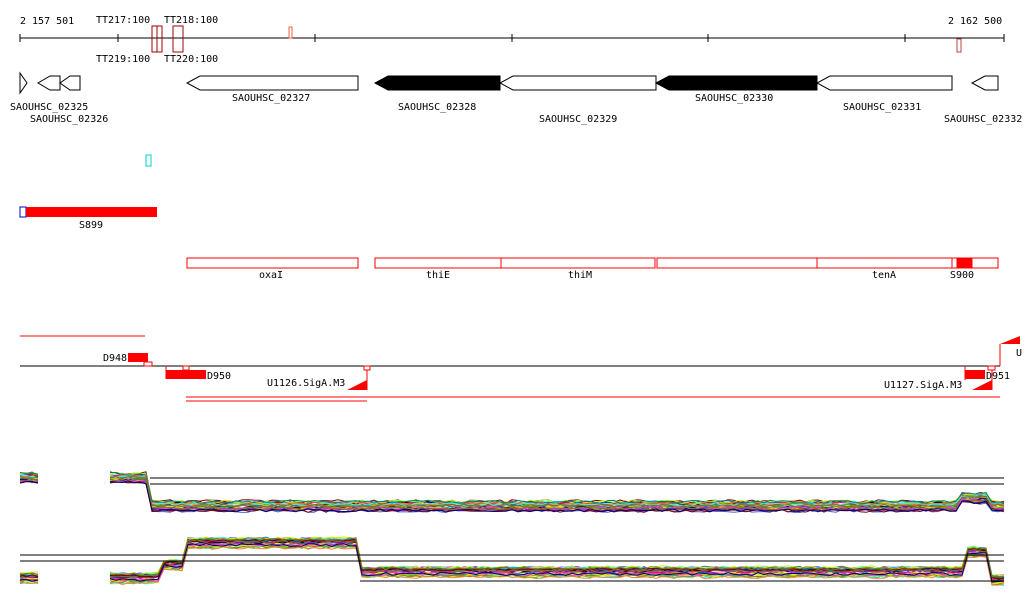 The image size is (1024, 611). Describe the element at coordinates (138, 357) in the screenshot. I see `transcript-d948` at that location.